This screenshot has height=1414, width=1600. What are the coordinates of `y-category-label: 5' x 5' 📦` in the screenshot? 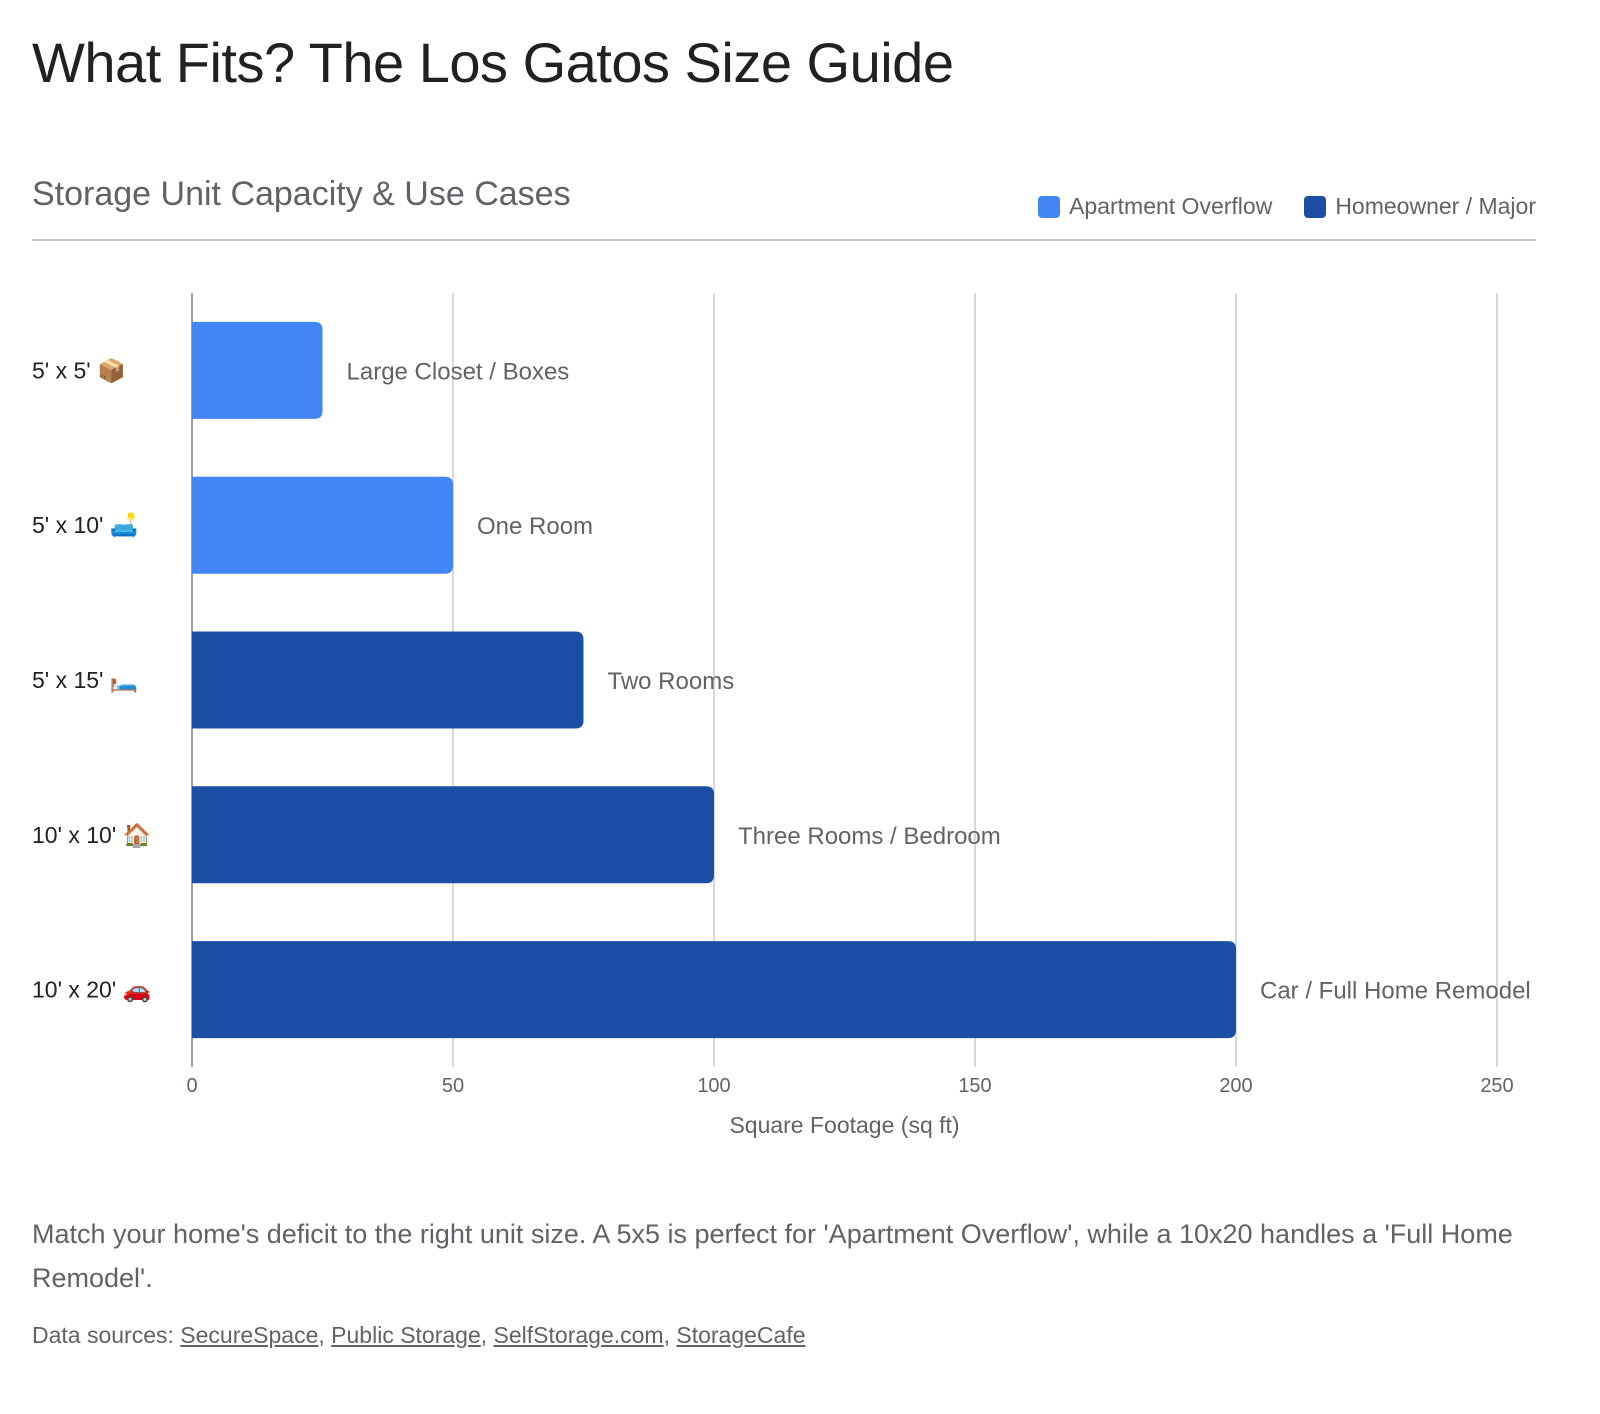 It's located at (79, 370).